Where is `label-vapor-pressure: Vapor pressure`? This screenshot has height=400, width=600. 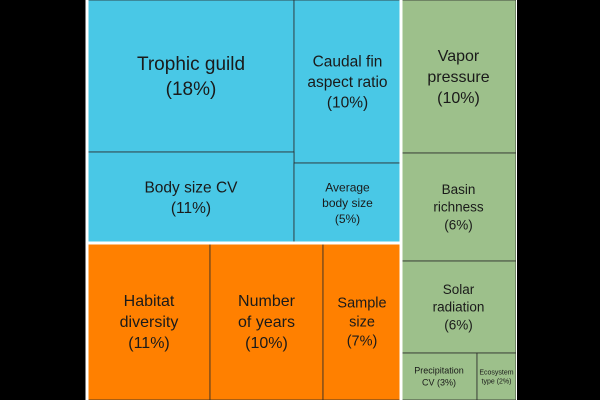
label-vapor-pressure: Vapor pressure is located at coordinates (458, 67).